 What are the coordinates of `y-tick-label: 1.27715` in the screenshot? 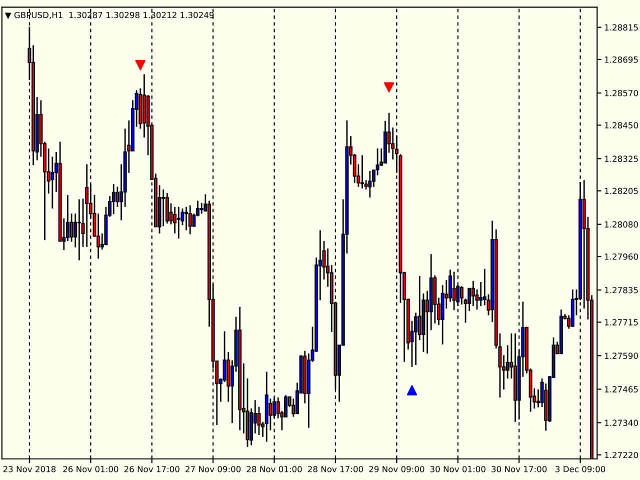 It's located at (621, 322).